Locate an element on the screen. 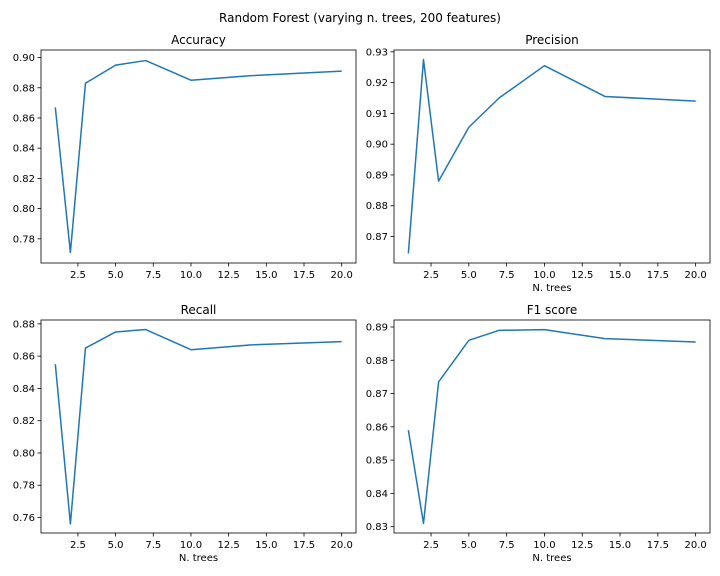 The image size is (720, 576). f1-score-xtick-label-0: 2.5 is located at coordinates (431, 545).